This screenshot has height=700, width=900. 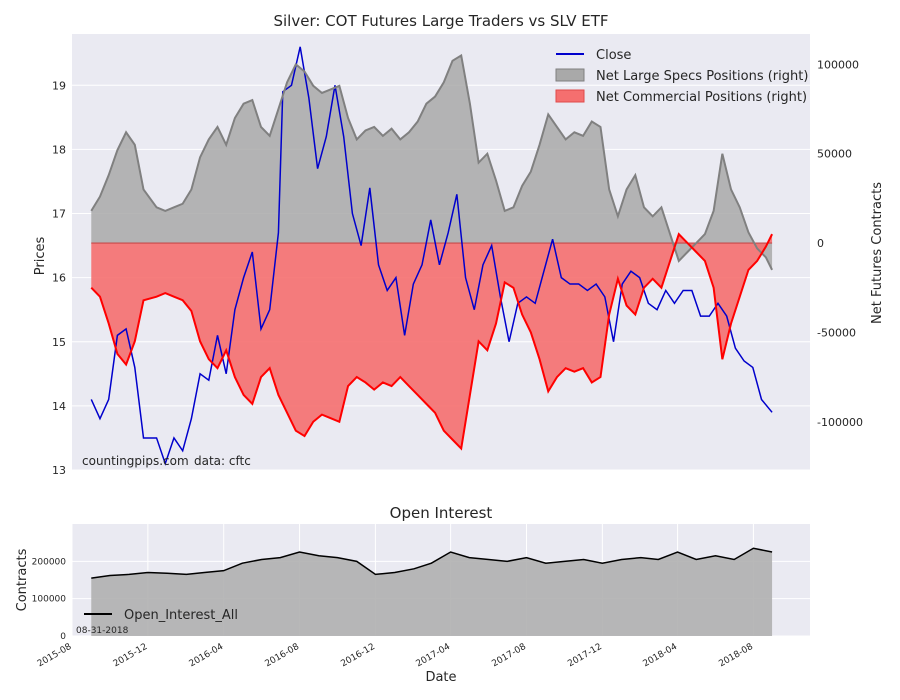 I want to click on date-tick-label: 2016-04, so click(x=207, y=656).